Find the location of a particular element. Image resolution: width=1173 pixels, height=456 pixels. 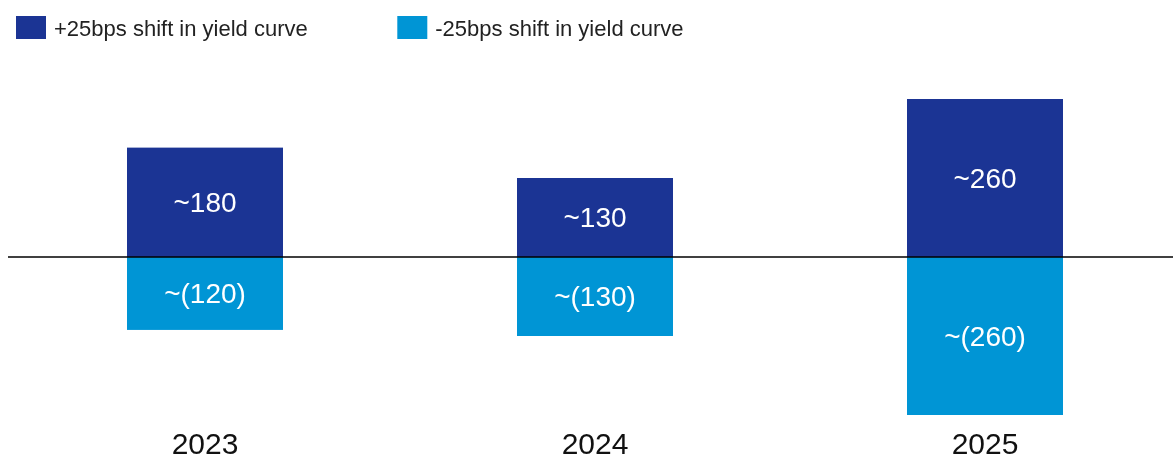

data-label: ~(260) is located at coordinates (985, 336).